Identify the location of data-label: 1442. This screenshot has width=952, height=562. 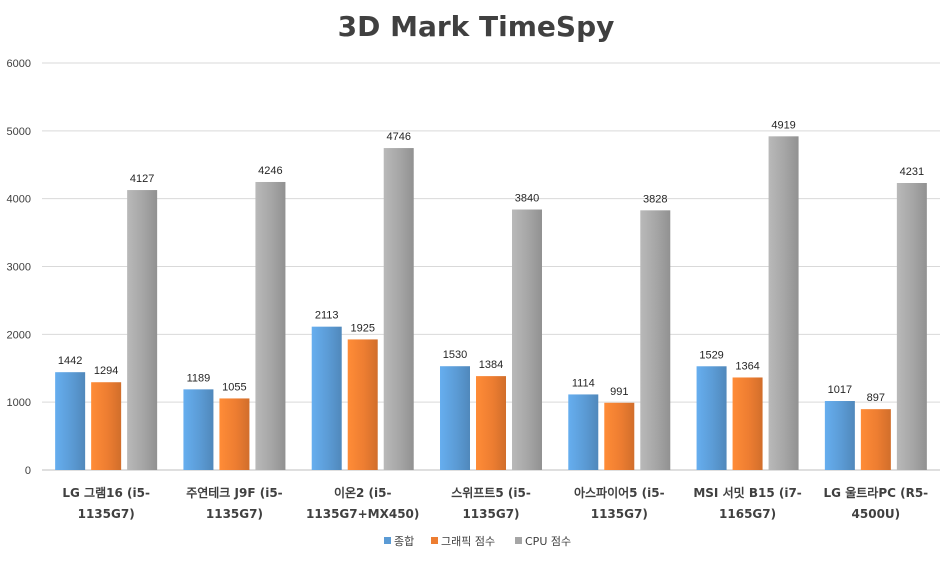
(70, 361).